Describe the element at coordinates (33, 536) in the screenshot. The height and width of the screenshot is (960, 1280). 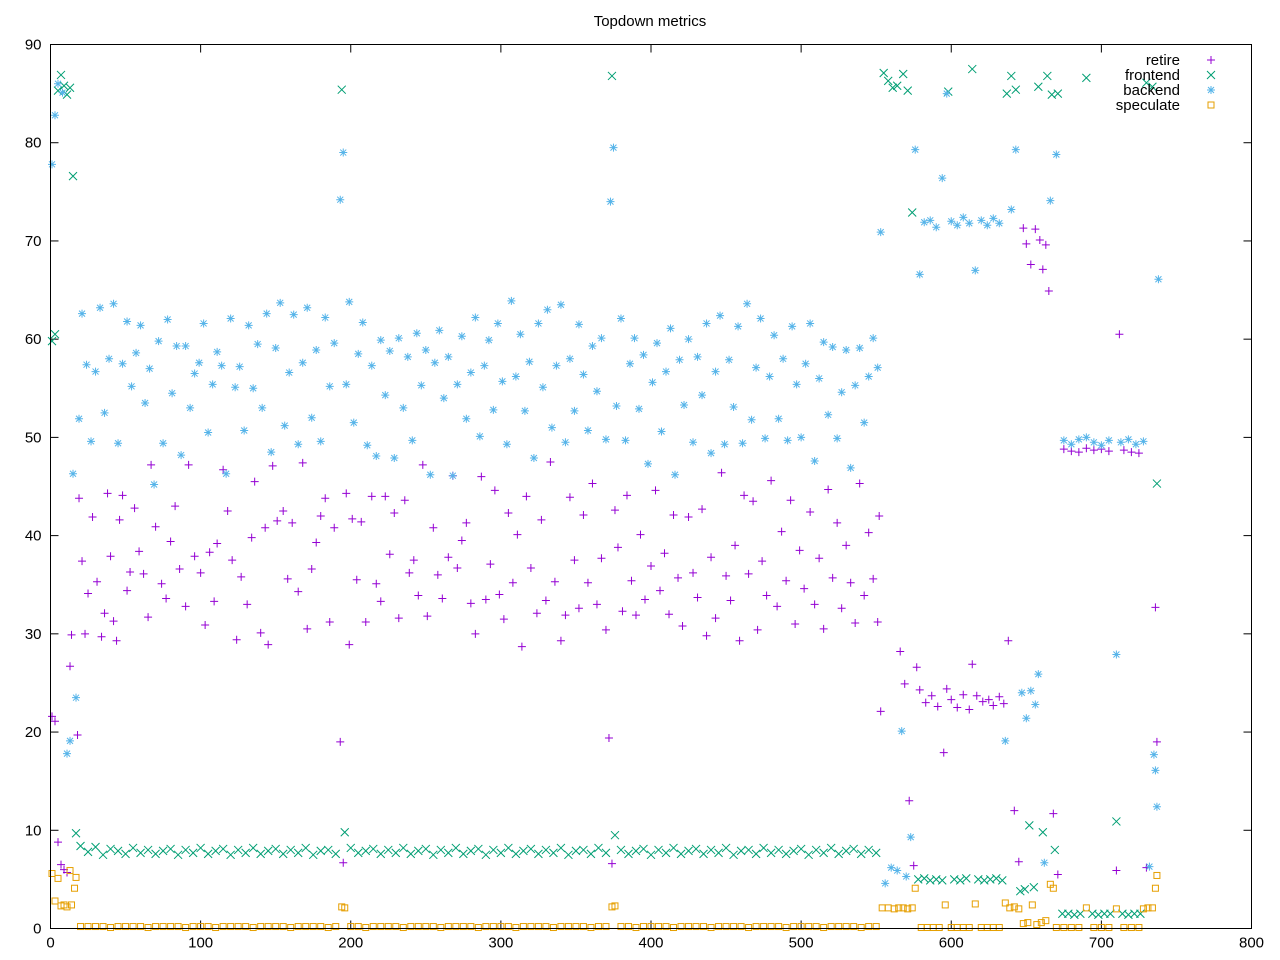
I see `y-tick-label: 40` at that location.